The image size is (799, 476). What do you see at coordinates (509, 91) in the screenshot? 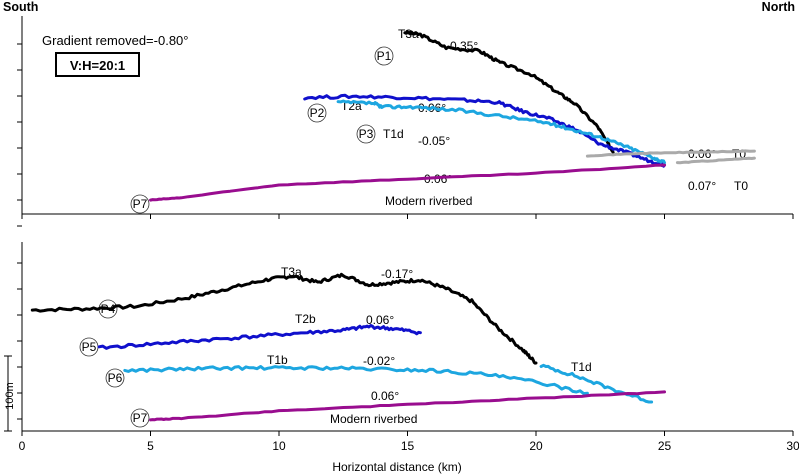
I see `profile-line-P1-t3a` at bounding box center [509, 91].